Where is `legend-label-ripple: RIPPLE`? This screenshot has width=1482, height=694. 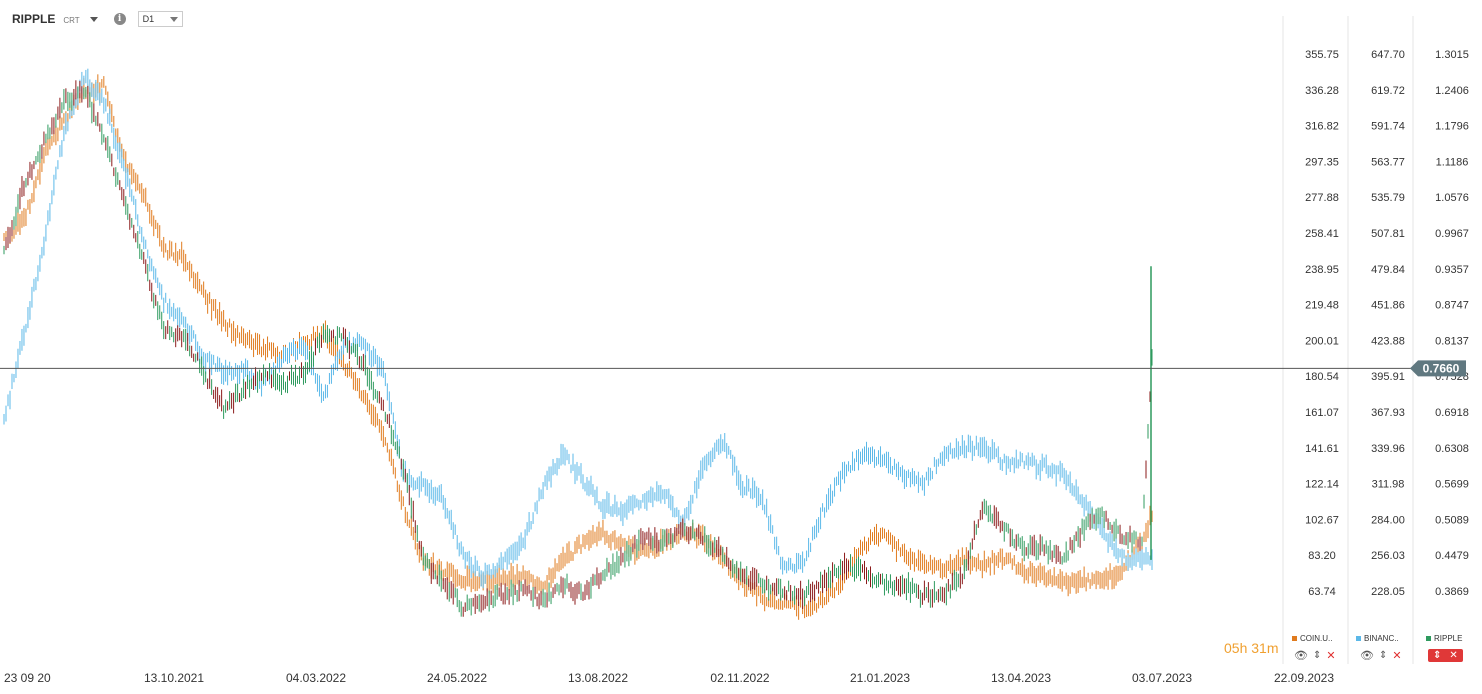 legend-label-ripple: RIPPLE is located at coordinates (1448, 638).